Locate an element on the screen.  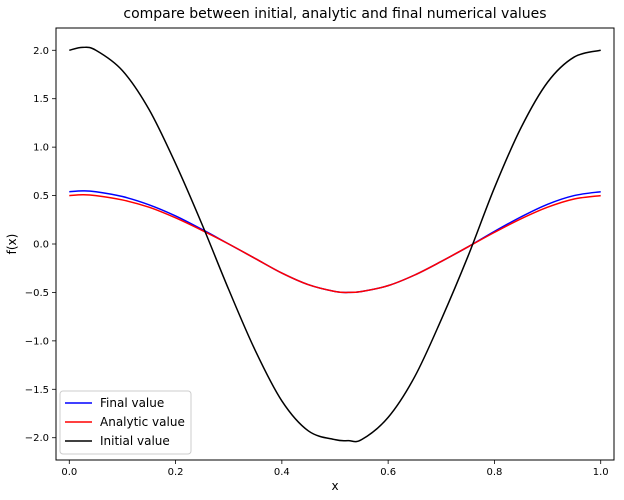
x-tick-label: 0.2 is located at coordinates (176, 472).